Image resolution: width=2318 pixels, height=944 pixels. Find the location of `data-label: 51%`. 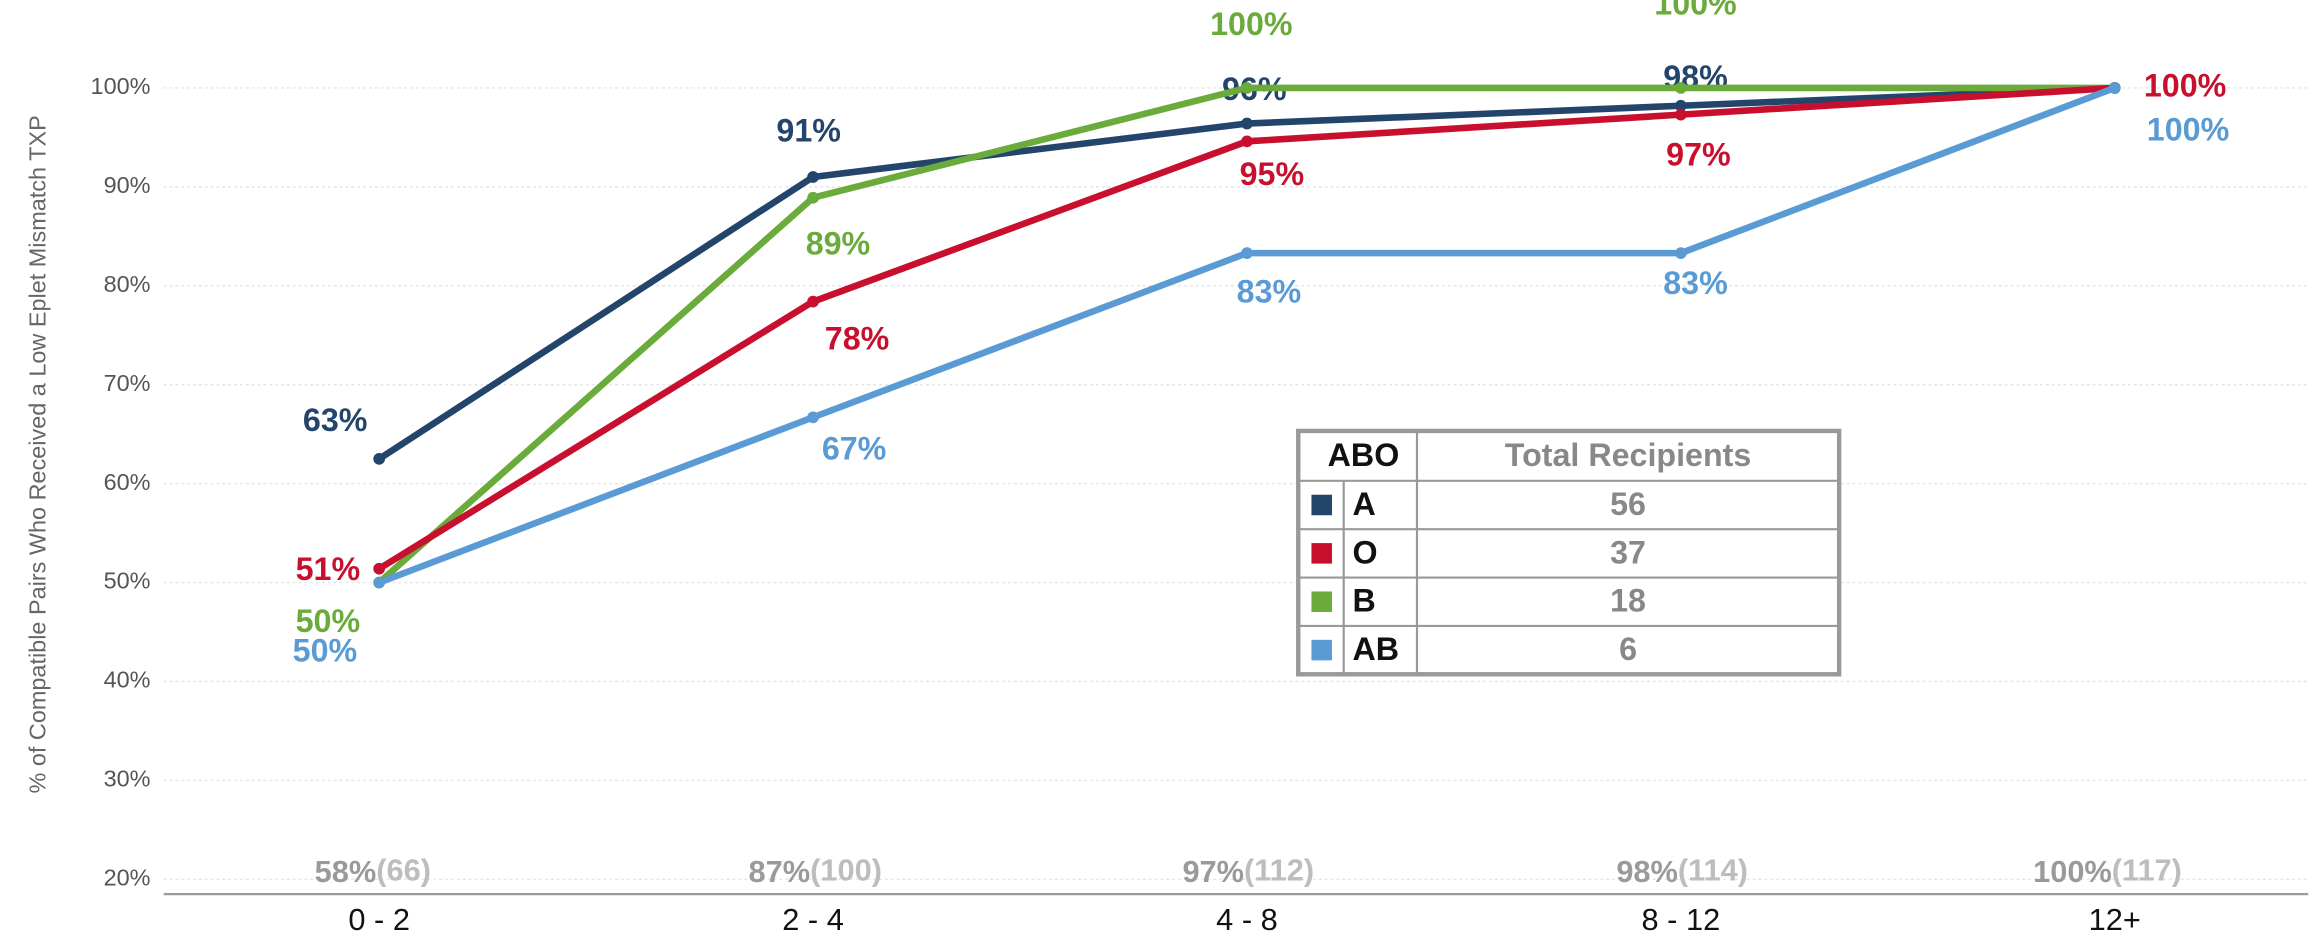

data-label: 51% is located at coordinates (328, 569).